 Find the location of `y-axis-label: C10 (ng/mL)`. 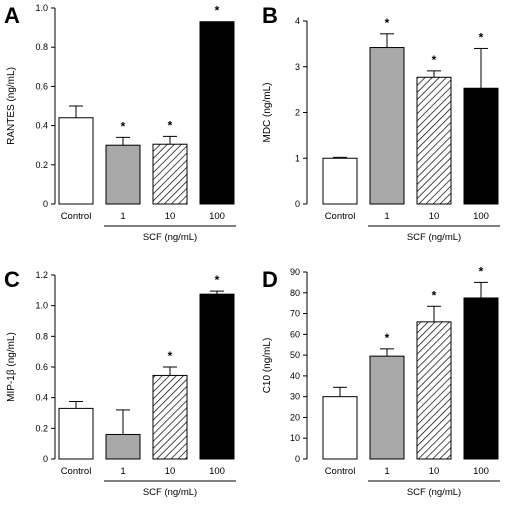

y-axis-label: C10 (ng/mL) is located at coordinates (267, 366).